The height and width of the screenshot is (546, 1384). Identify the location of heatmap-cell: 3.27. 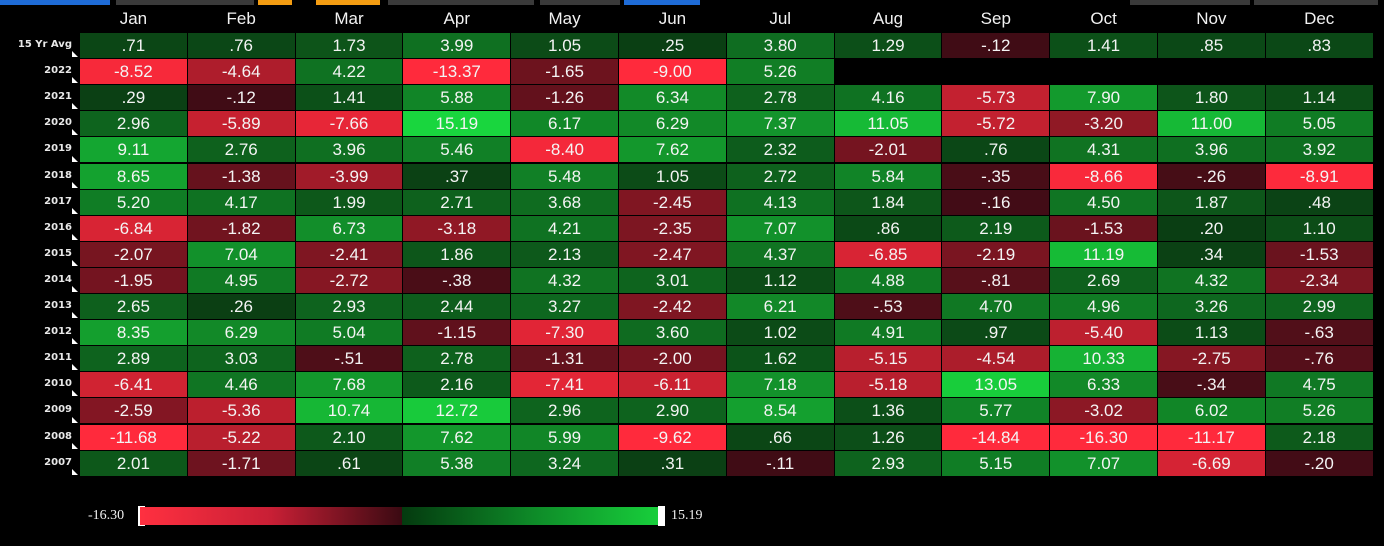
(564, 307).